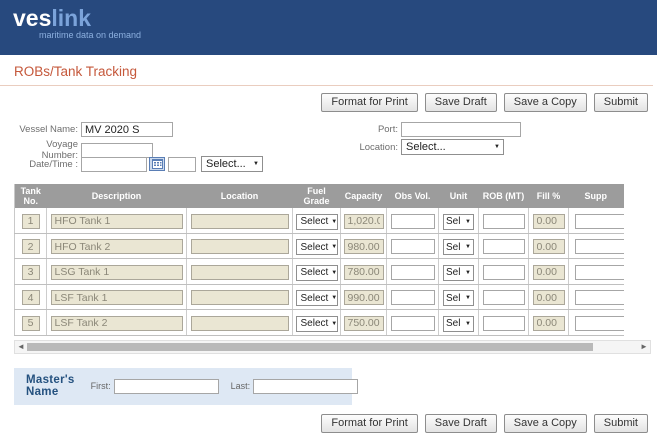  Describe the element at coordinates (363, 298) in the screenshot. I see `capacity-input` at that location.